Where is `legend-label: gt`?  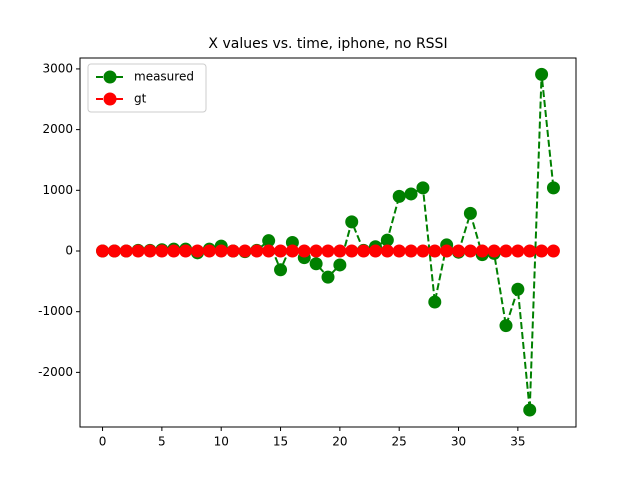
legend-label: gt is located at coordinates (140, 99).